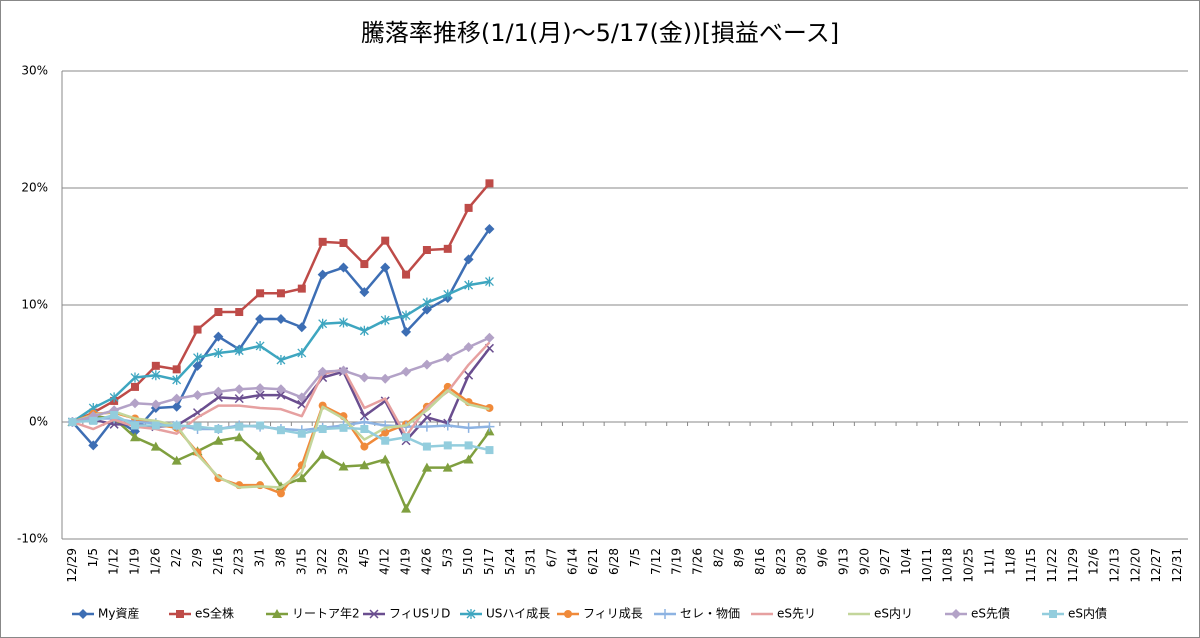 The width and height of the screenshot is (1200, 638). I want to click on legend-label: フィリ成長, so click(613, 614).